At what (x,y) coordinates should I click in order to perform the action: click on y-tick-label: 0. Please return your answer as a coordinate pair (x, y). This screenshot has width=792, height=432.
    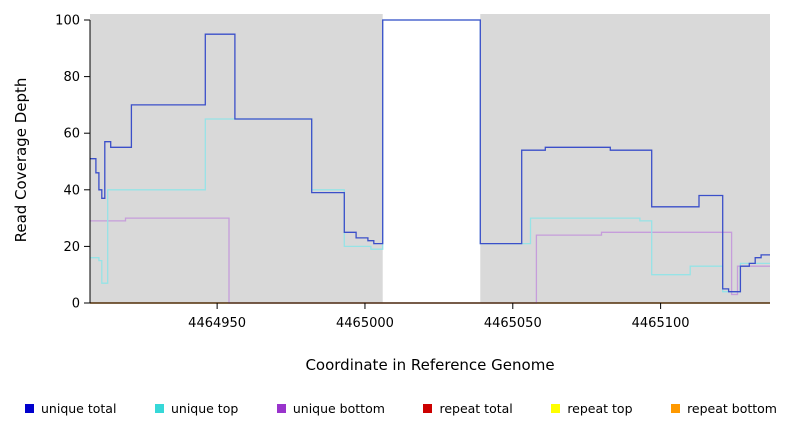
    Looking at the image, I should click on (76, 304).